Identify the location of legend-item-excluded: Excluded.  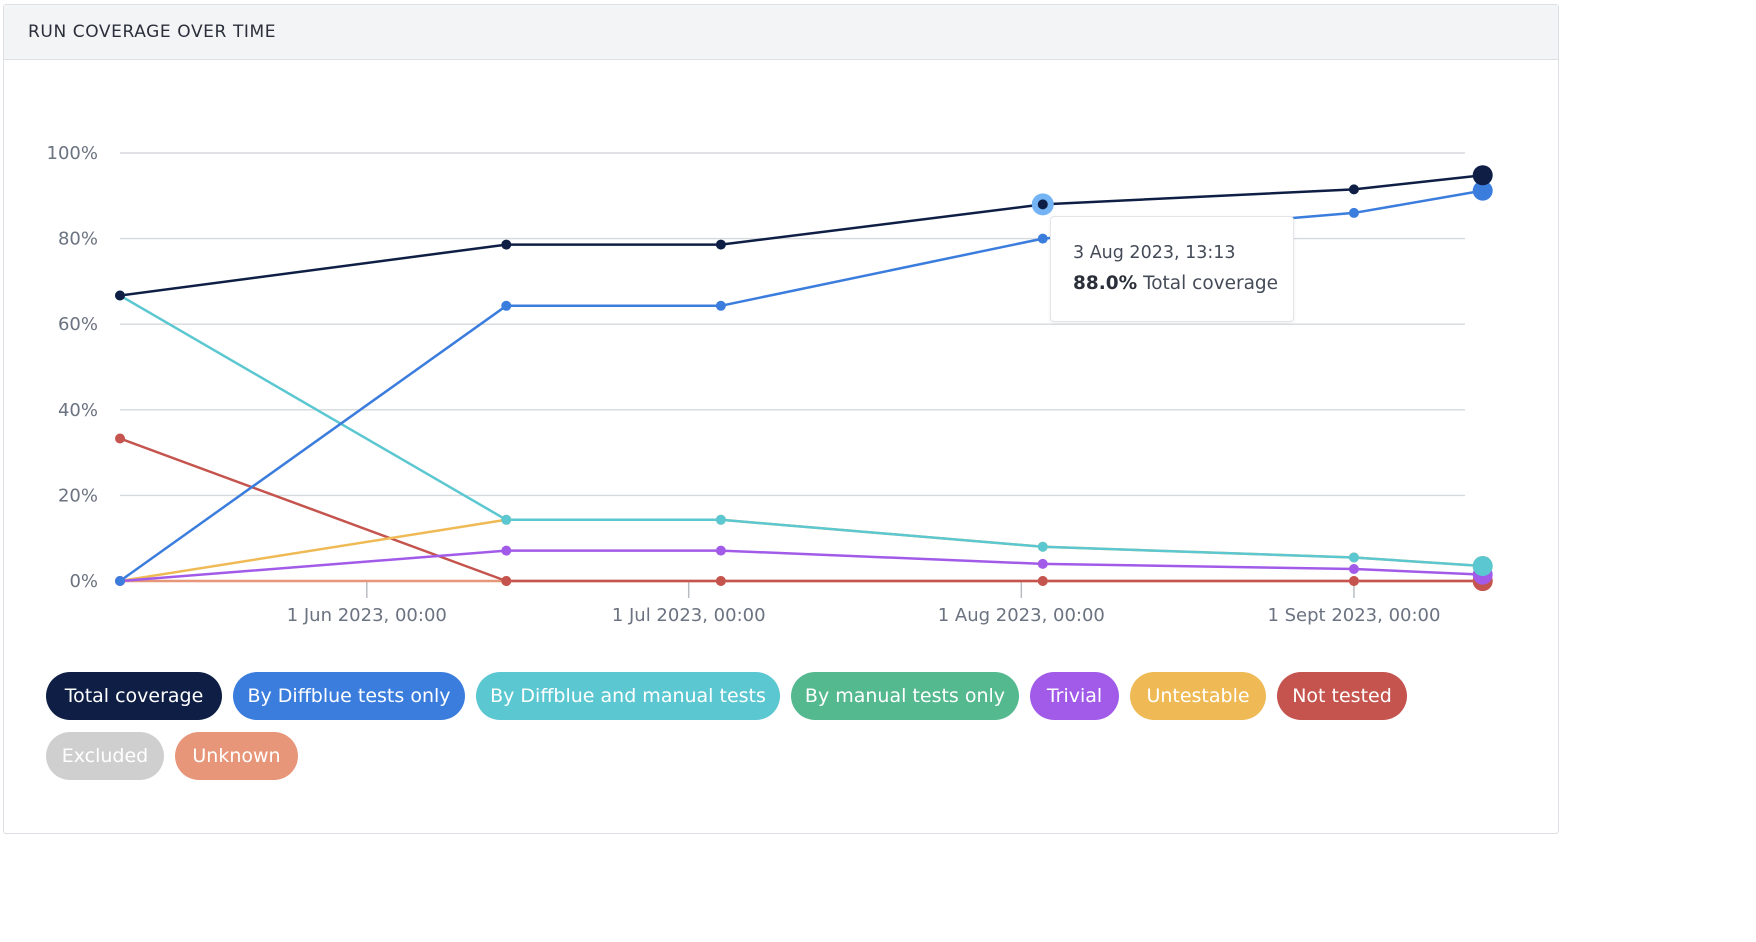
(105, 756).